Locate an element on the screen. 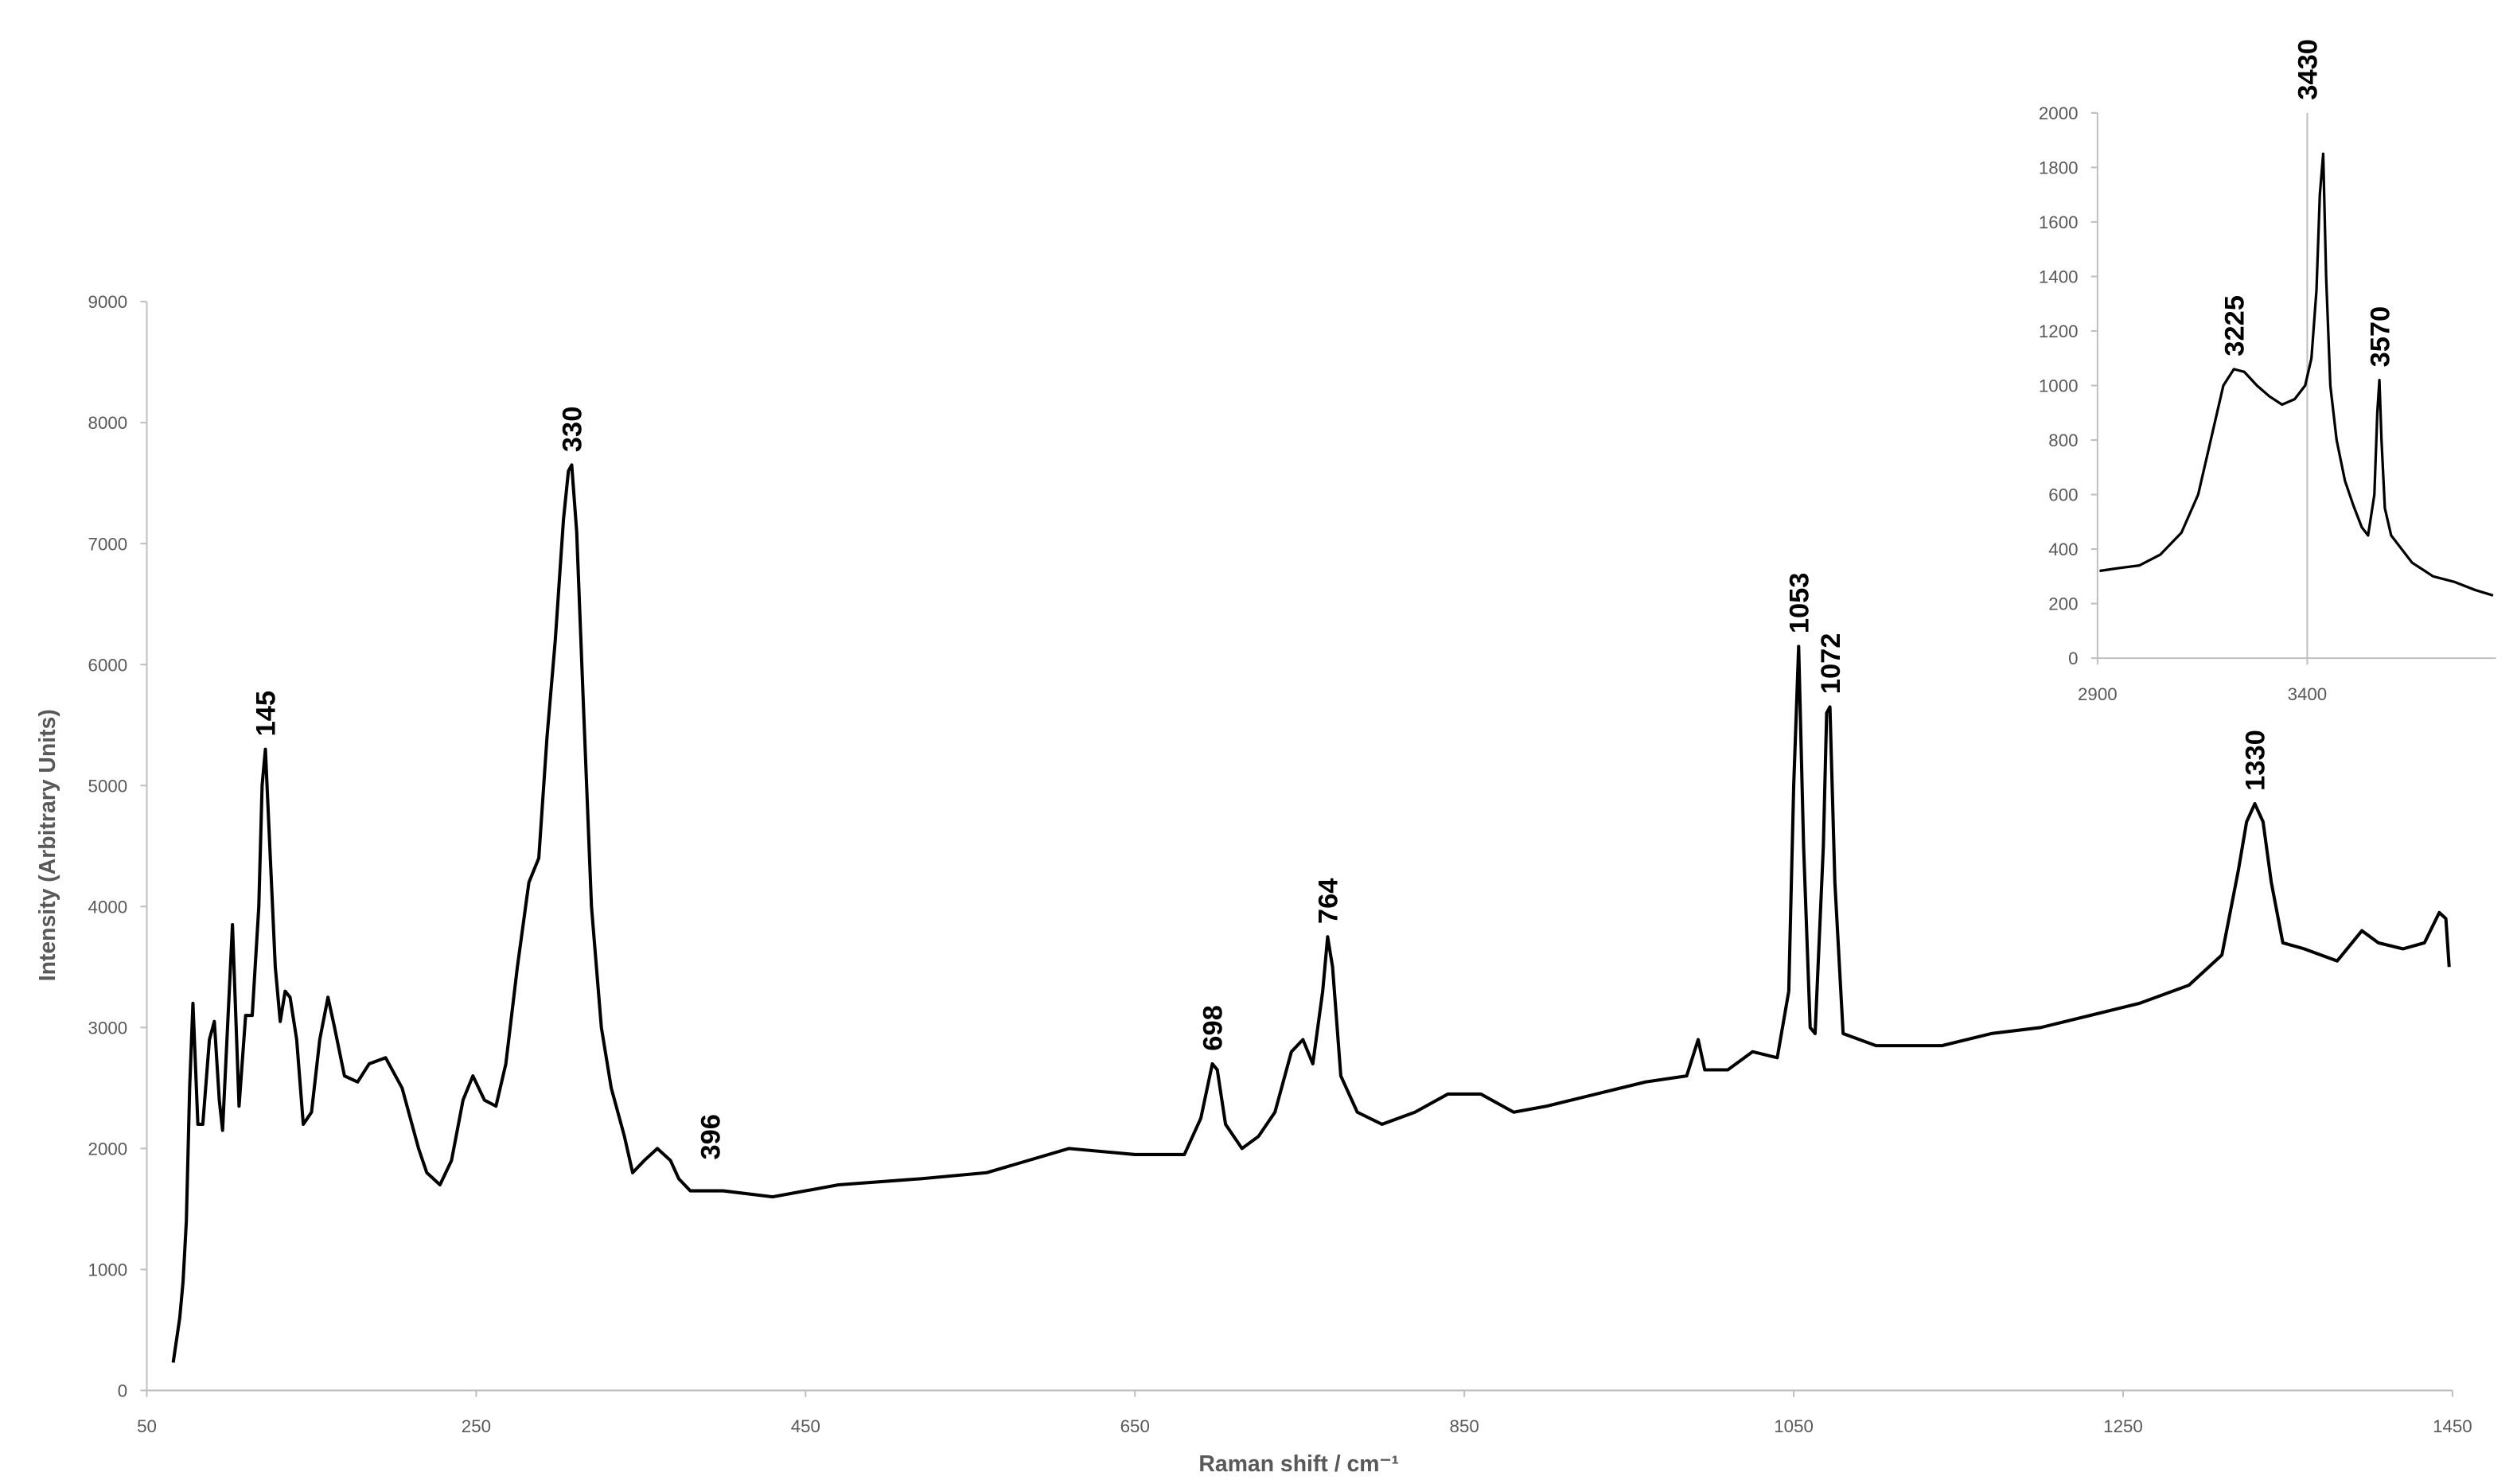 This screenshot has height=1484, width=2517. x-axis-title: Raman shift / cm⁻¹ is located at coordinates (1298, 1464).